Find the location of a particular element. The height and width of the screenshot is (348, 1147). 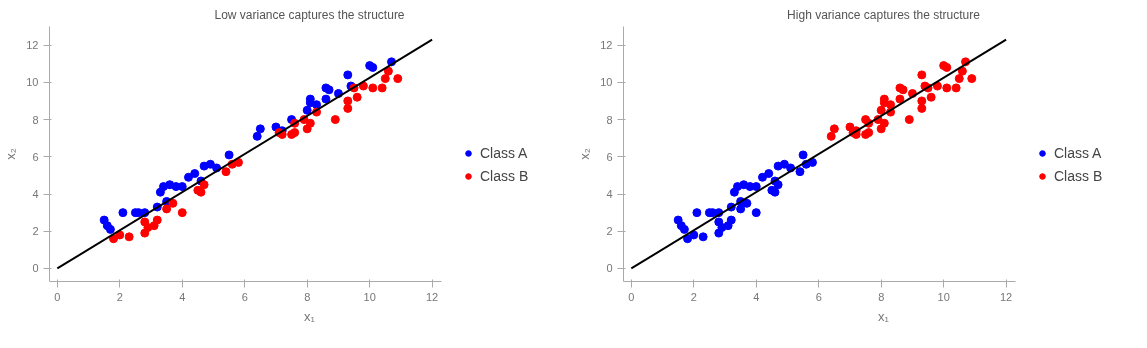

chart-title: High variance captures the structure is located at coordinates (884, 14).